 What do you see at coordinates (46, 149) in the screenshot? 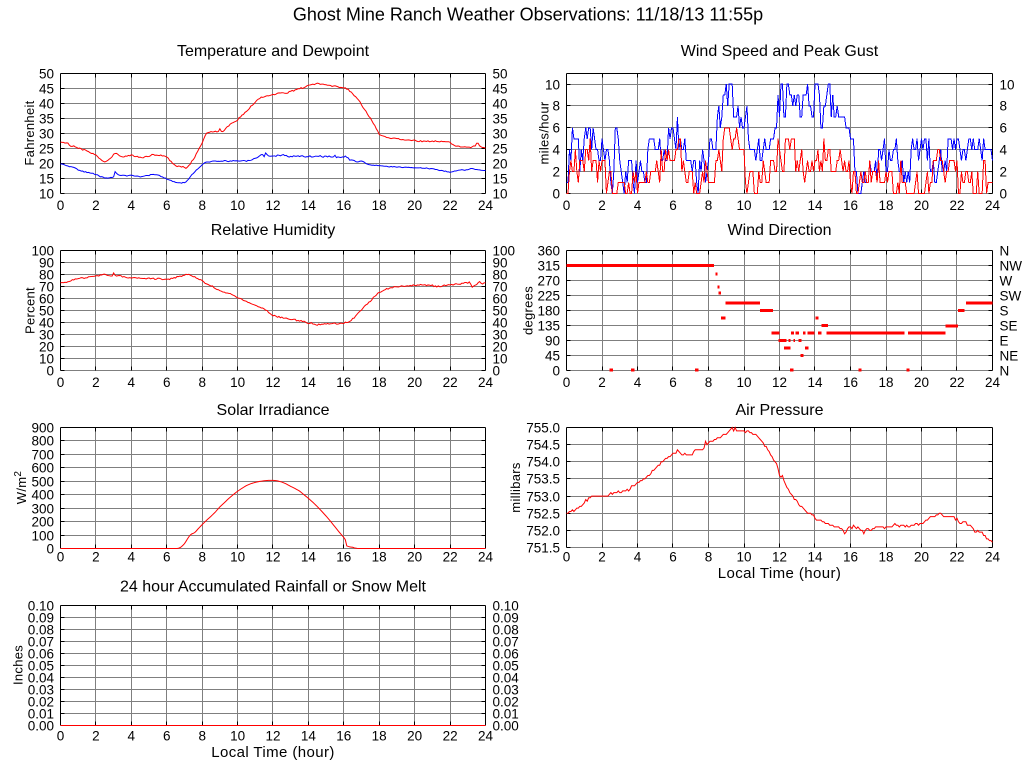
I see `svg-text: 25` at bounding box center [46, 149].